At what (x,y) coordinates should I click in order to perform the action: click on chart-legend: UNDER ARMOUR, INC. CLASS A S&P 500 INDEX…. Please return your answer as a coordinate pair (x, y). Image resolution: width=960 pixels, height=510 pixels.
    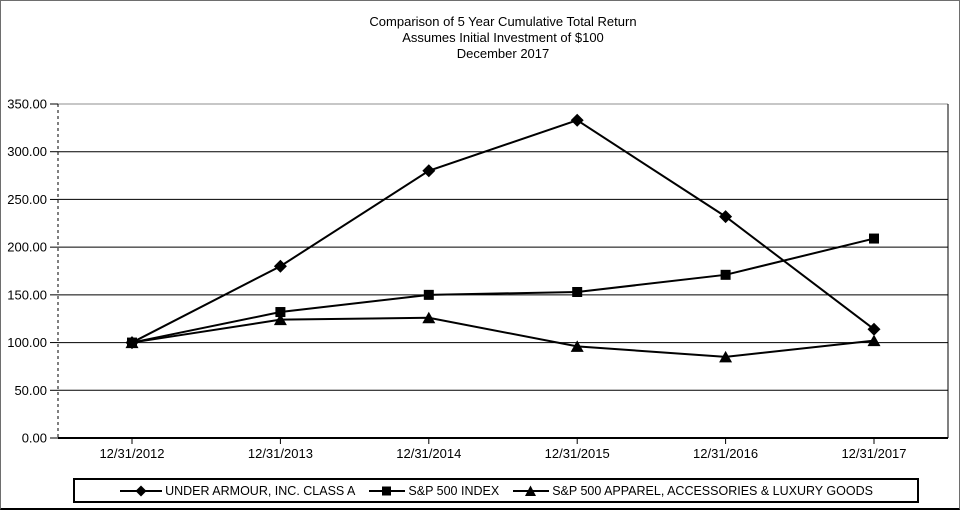
    Looking at the image, I should click on (496, 490).